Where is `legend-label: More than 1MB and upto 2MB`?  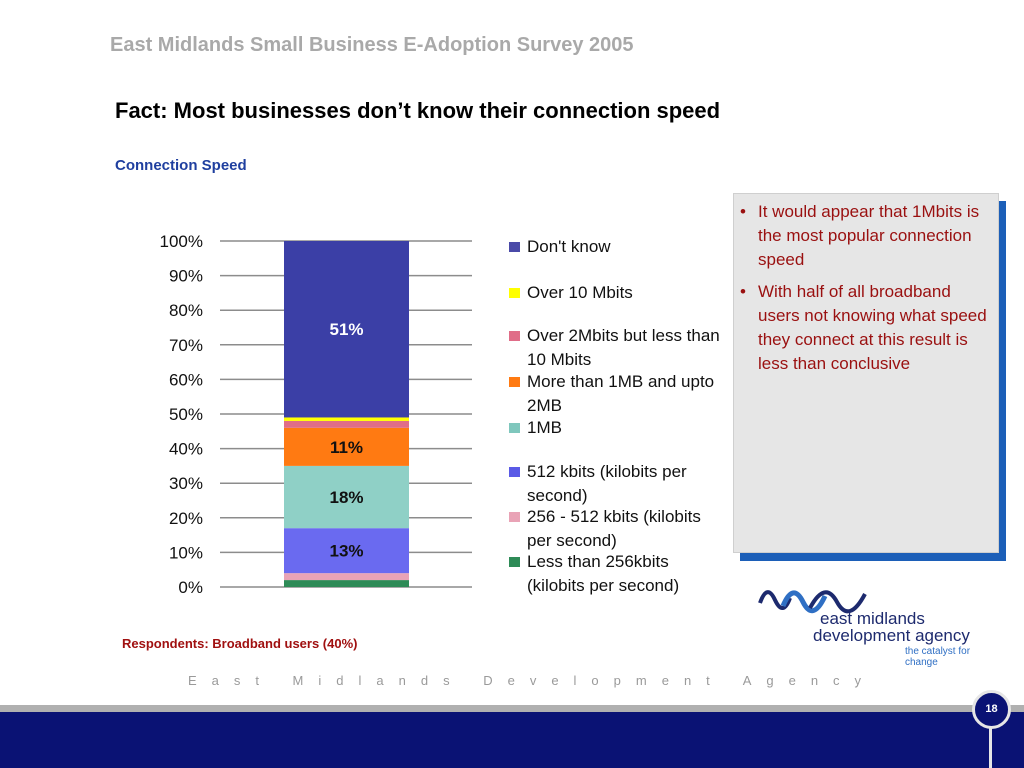 legend-label: More than 1MB and upto 2MB is located at coordinates (621, 393).